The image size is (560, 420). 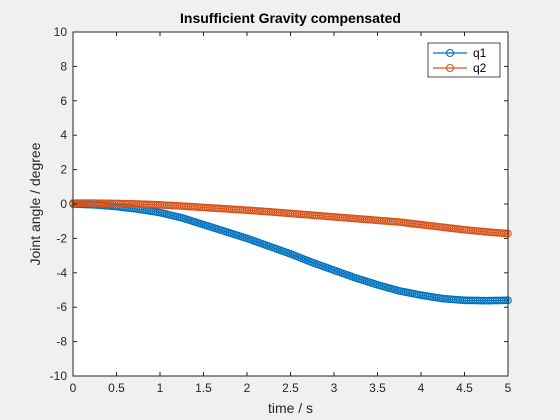 I want to click on x-tick-label: 2, so click(x=247, y=388).